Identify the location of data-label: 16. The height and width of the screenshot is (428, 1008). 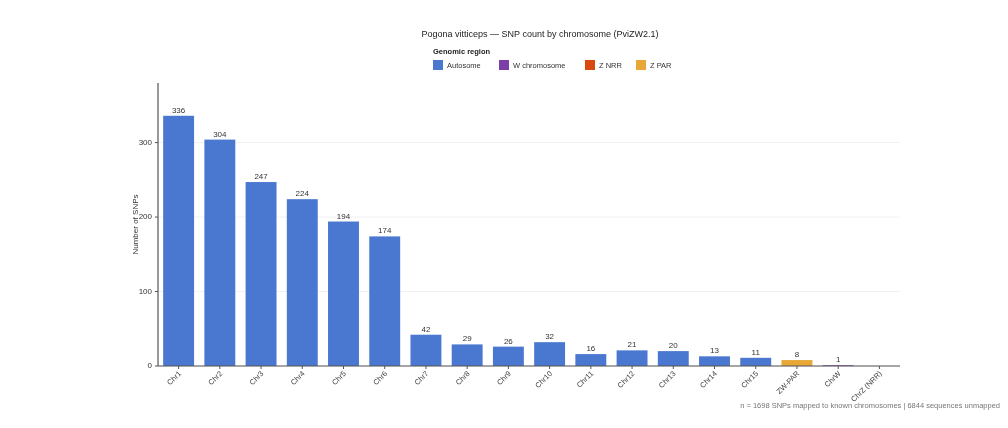
(591, 349).